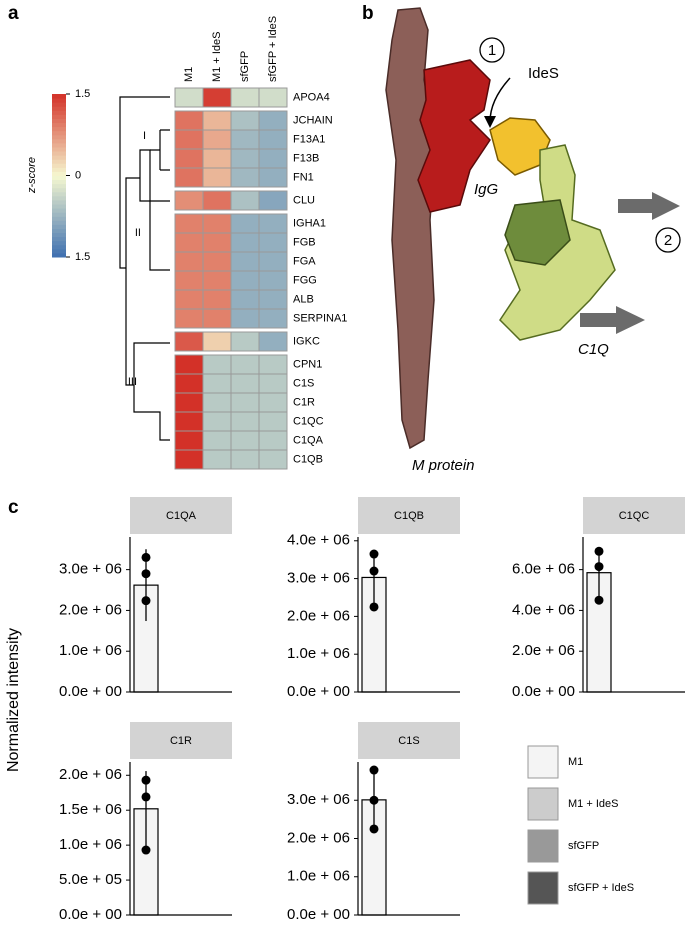 The image size is (696, 926). Describe the element at coordinates (304, 402) in the screenshot. I see `row-label: C1R` at that location.